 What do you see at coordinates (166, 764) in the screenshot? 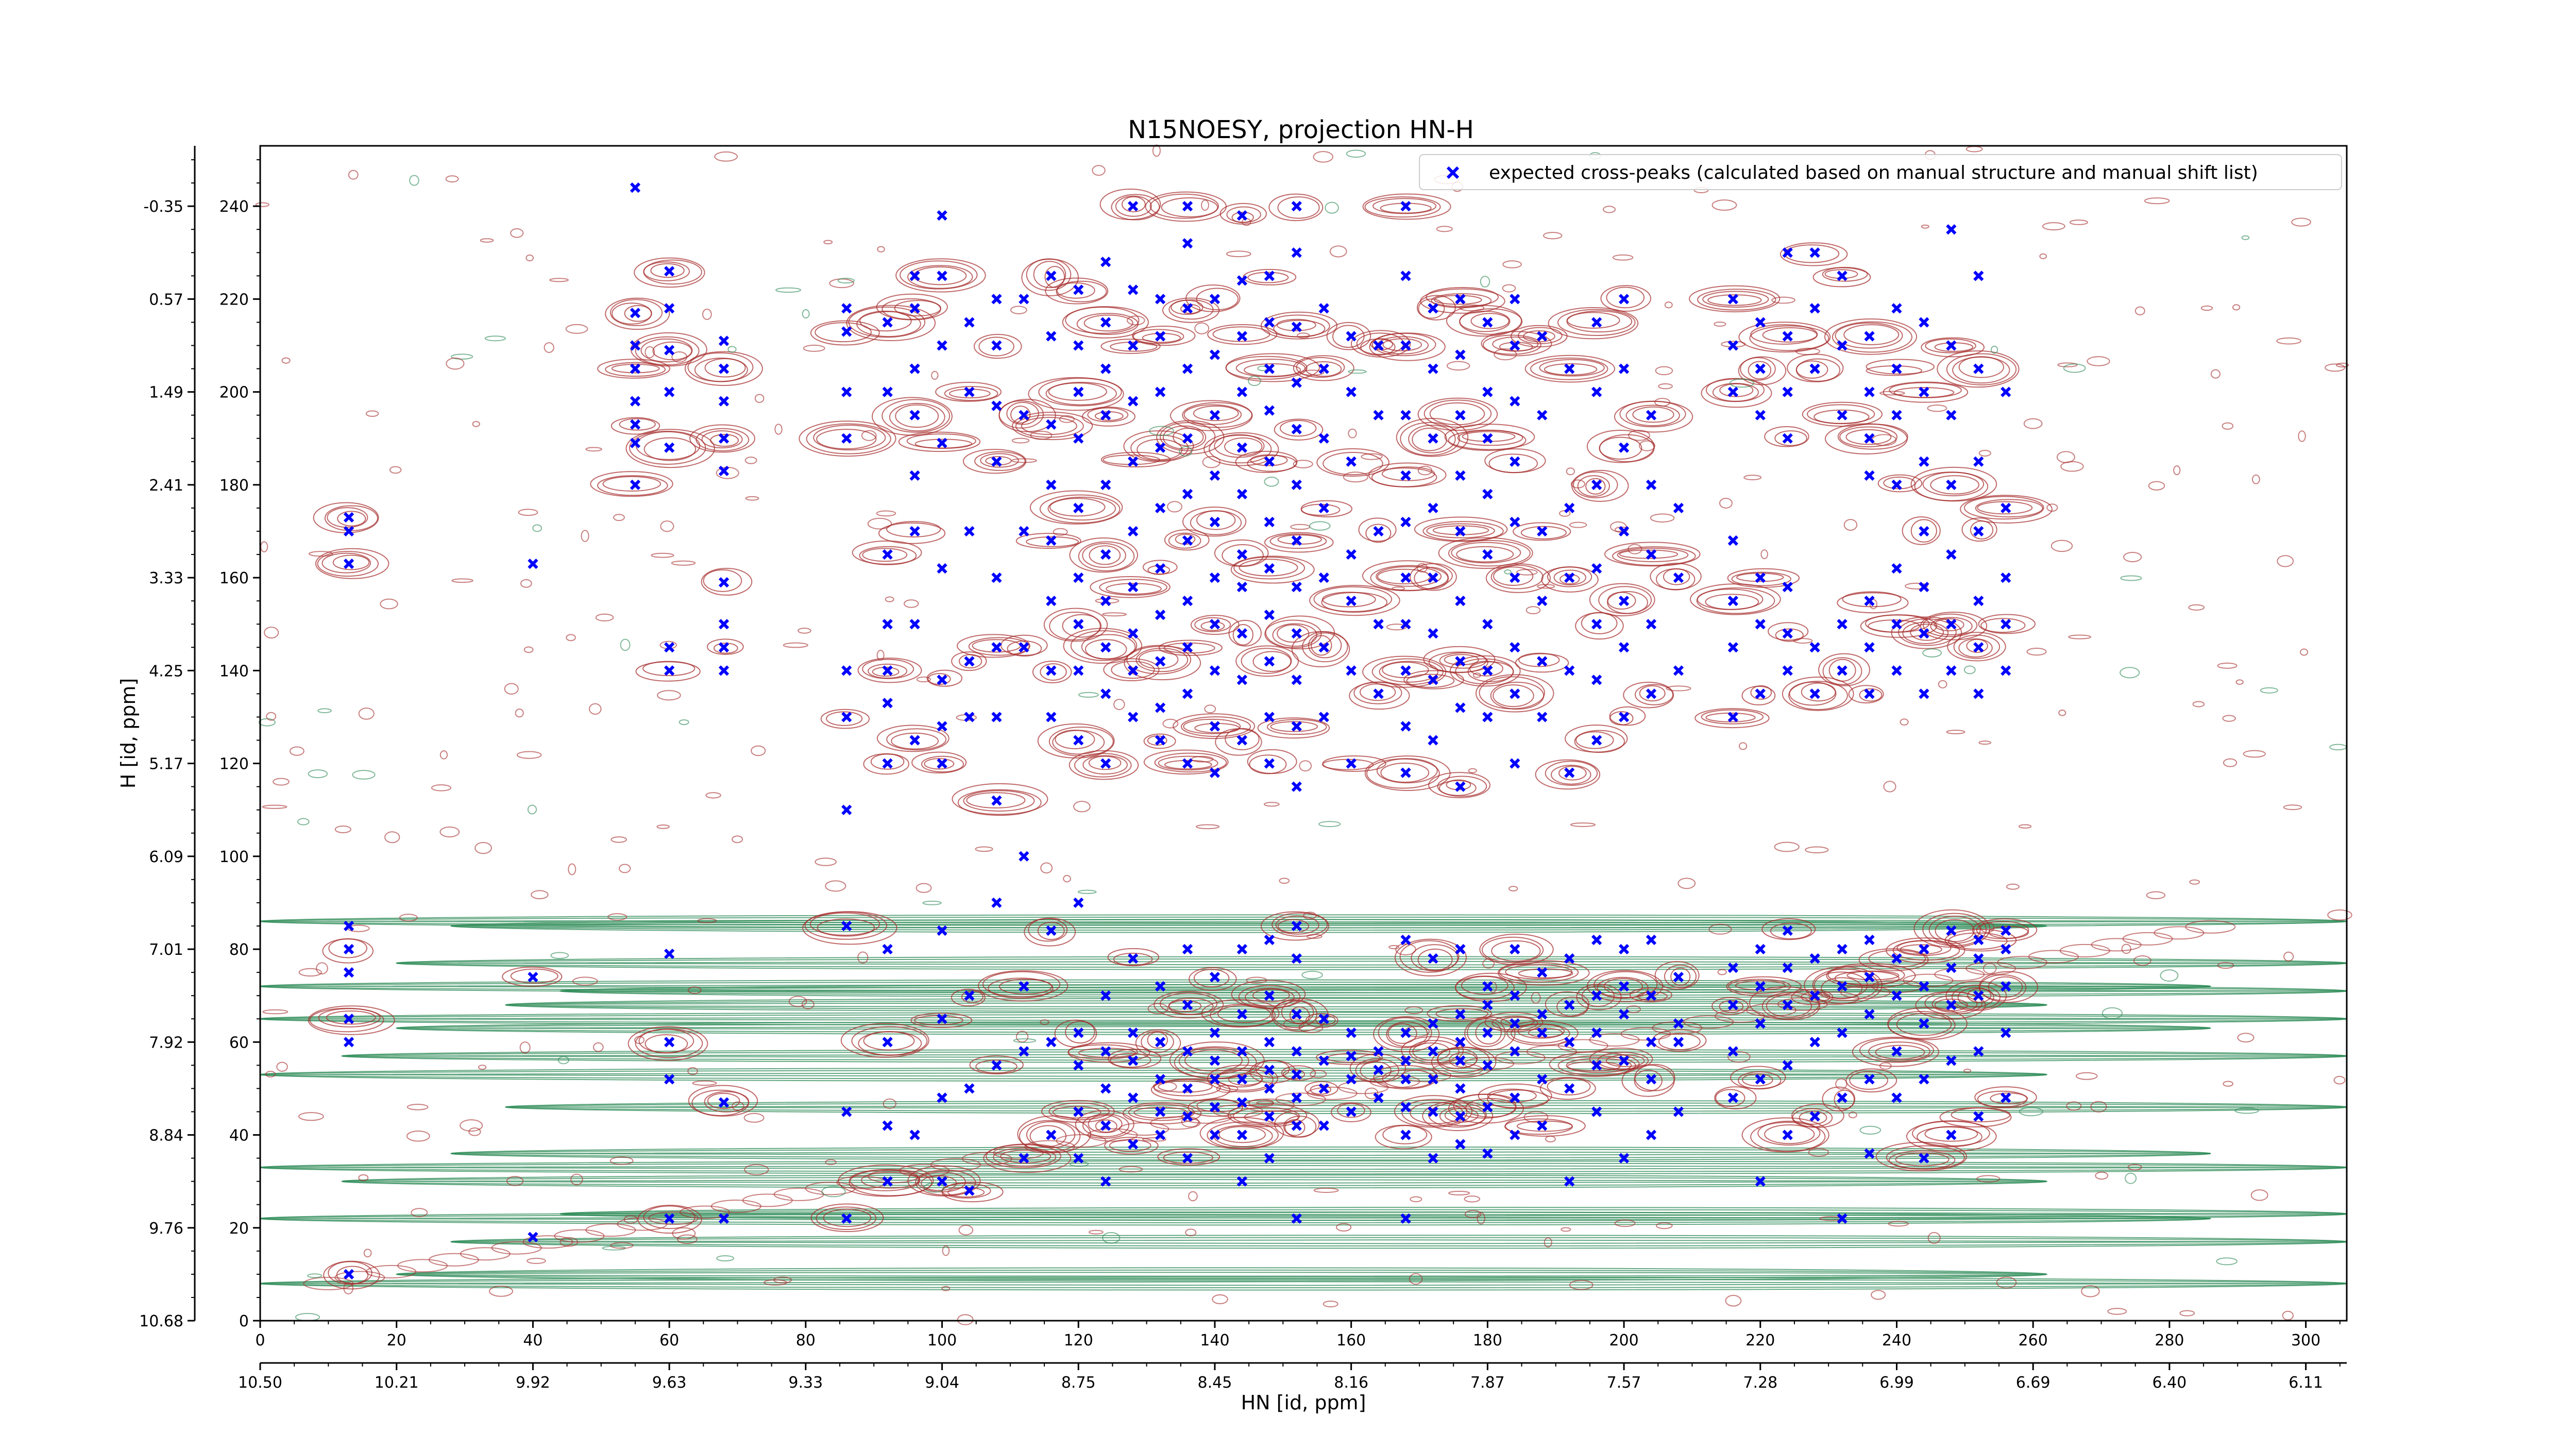
I see `y-ppm-tick-label: 5.17` at bounding box center [166, 764].